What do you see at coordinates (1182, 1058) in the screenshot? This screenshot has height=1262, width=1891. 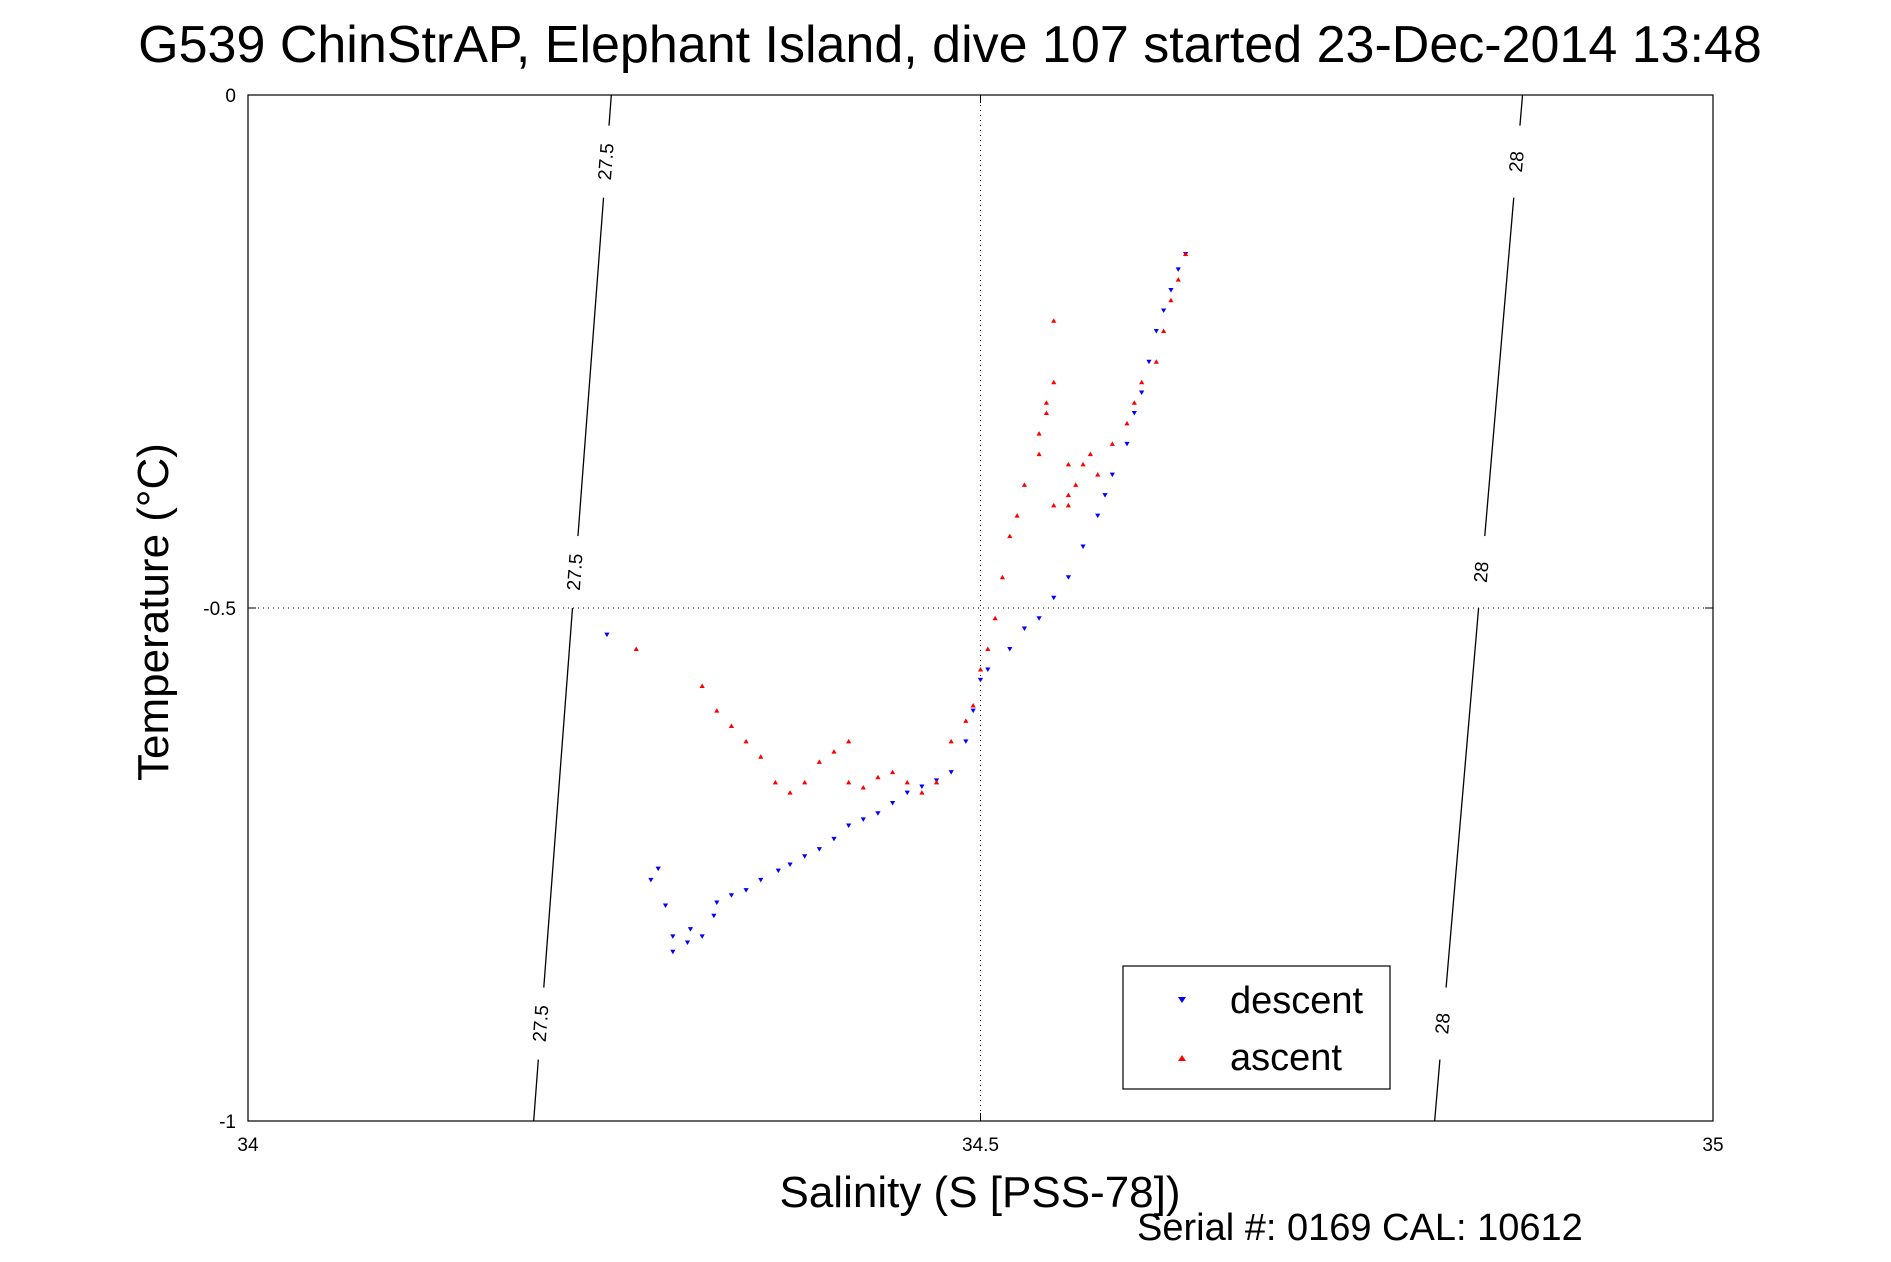 I see `legend-marker-ascent` at bounding box center [1182, 1058].